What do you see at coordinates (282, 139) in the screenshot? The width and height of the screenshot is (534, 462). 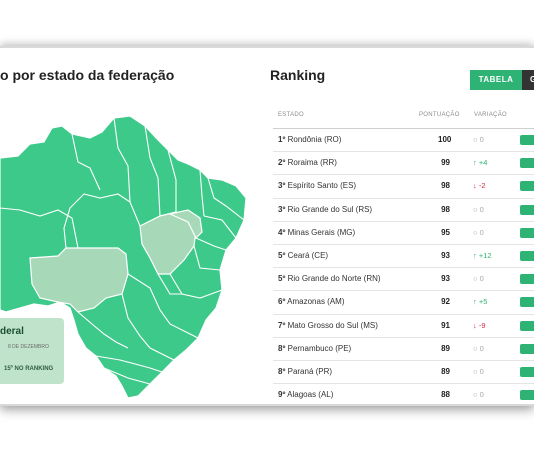 I see `rank-position: 1º` at bounding box center [282, 139].